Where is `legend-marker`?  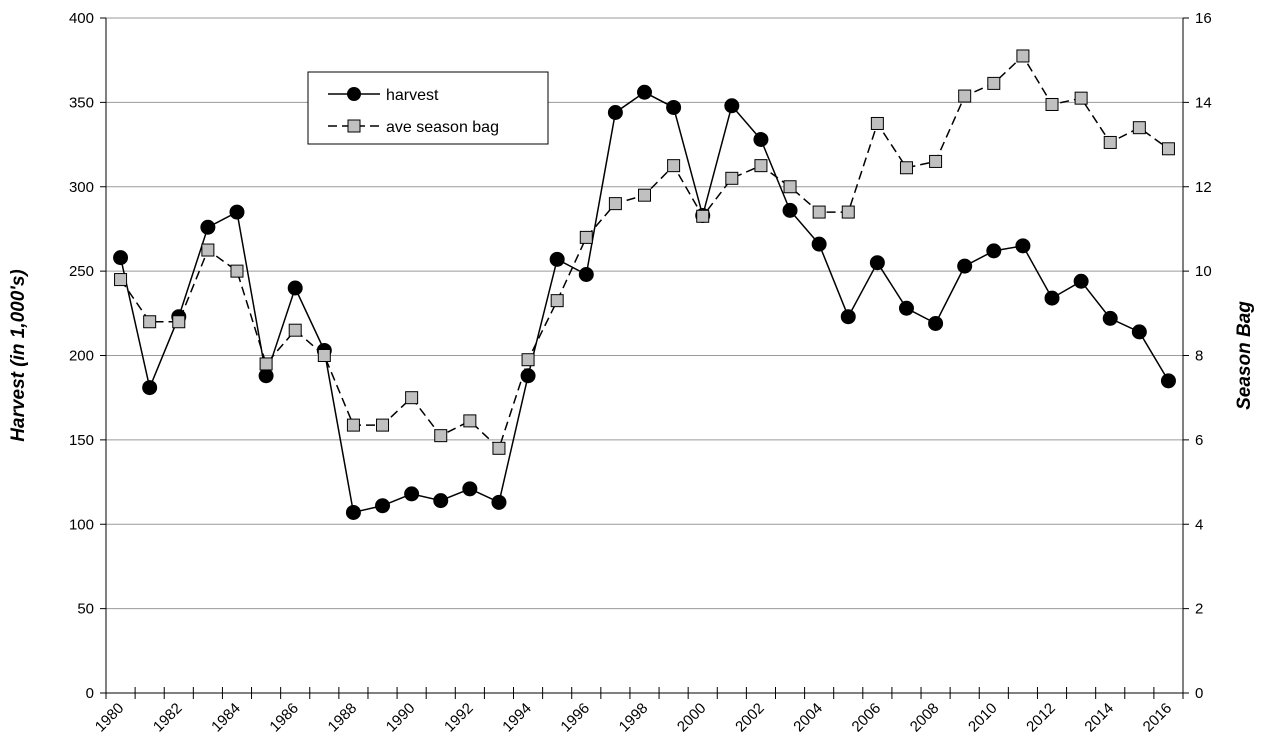 legend-marker is located at coordinates (354, 126).